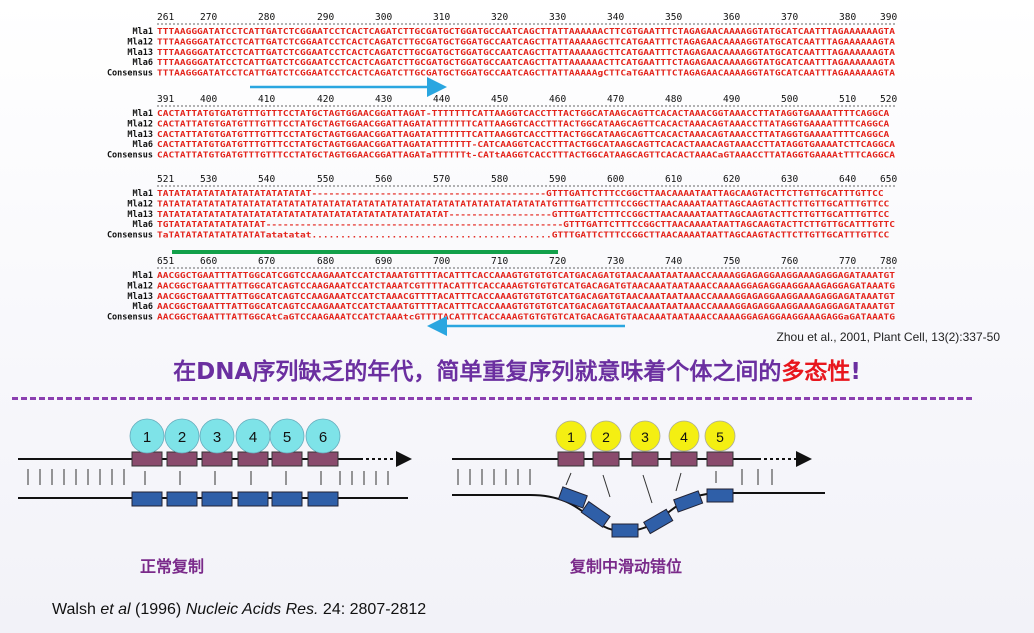  What do you see at coordinates (847, 17) in the screenshot?
I see `position-tick-label: 380` at bounding box center [847, 17].